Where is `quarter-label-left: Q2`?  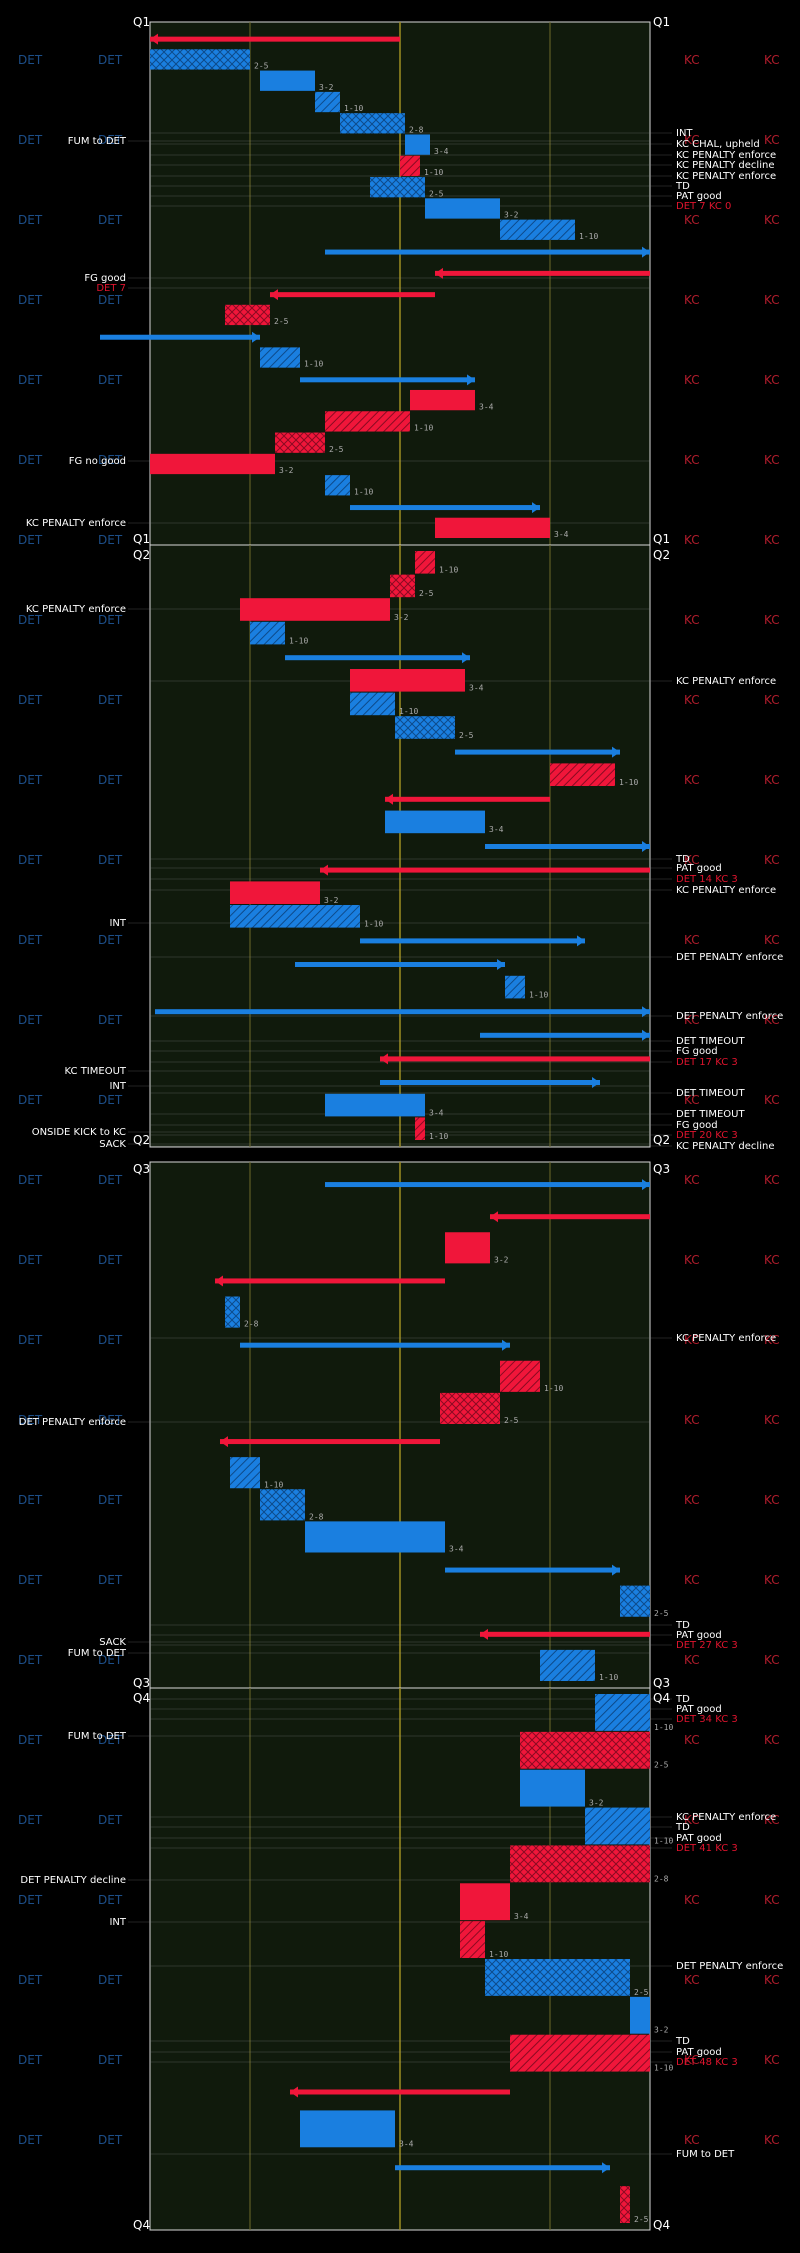 quarter-label-left: Q2 is located at coordinates (141, 555).